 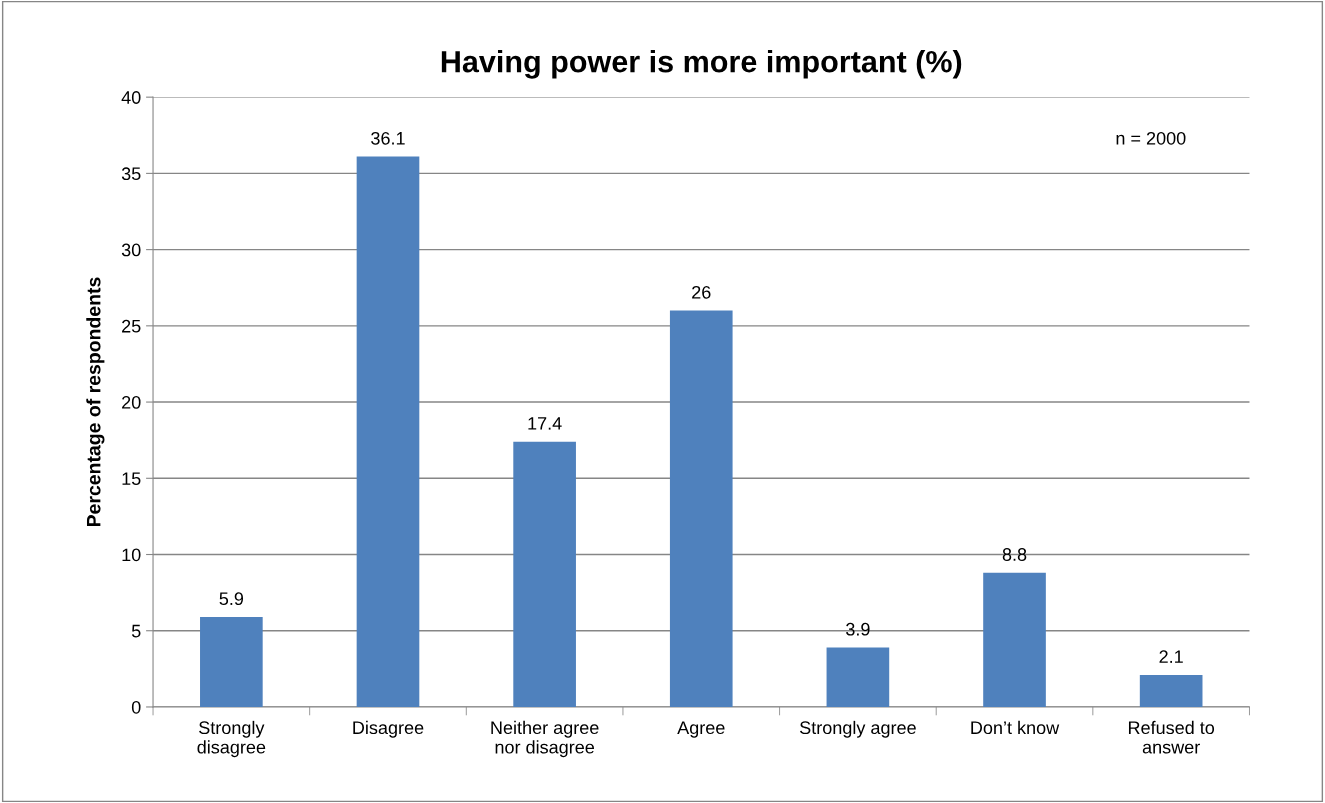 I want to click on data-label: 26, so click(x=701, y=292).